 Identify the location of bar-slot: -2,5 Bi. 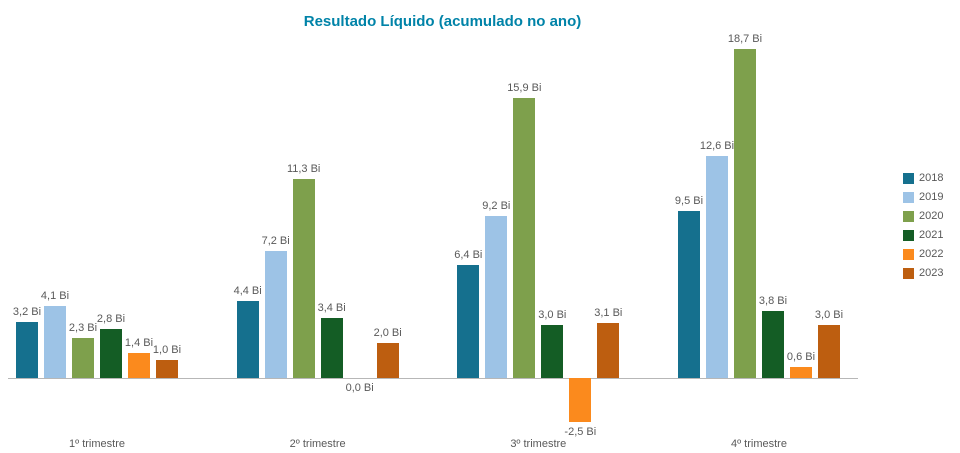
(580, 239).